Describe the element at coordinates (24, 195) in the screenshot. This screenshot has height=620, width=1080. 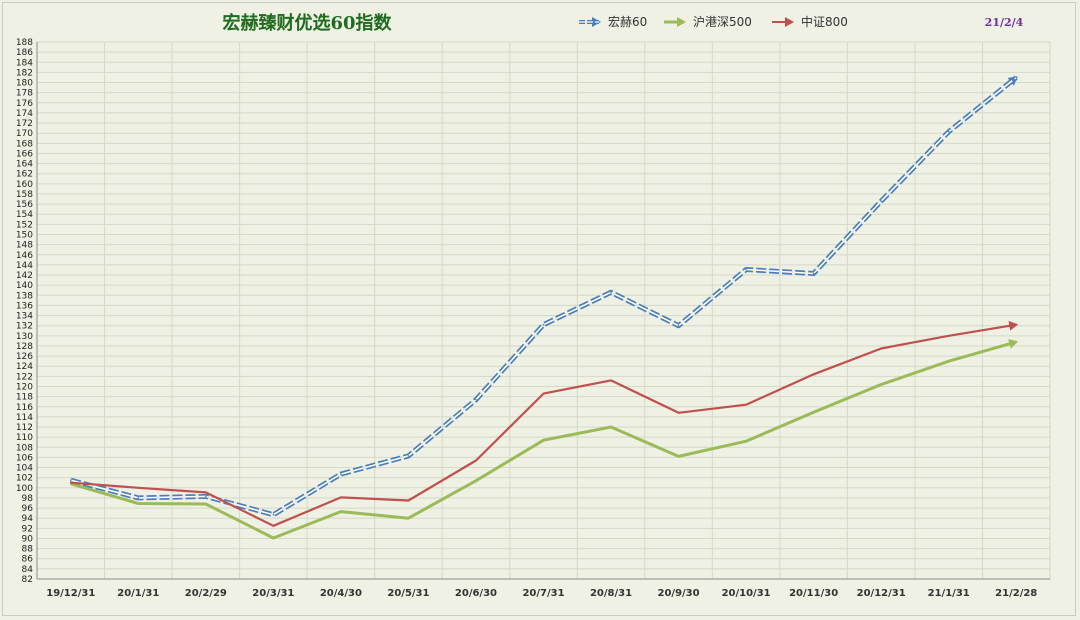
I see `y-tick-label: 158` at that location.